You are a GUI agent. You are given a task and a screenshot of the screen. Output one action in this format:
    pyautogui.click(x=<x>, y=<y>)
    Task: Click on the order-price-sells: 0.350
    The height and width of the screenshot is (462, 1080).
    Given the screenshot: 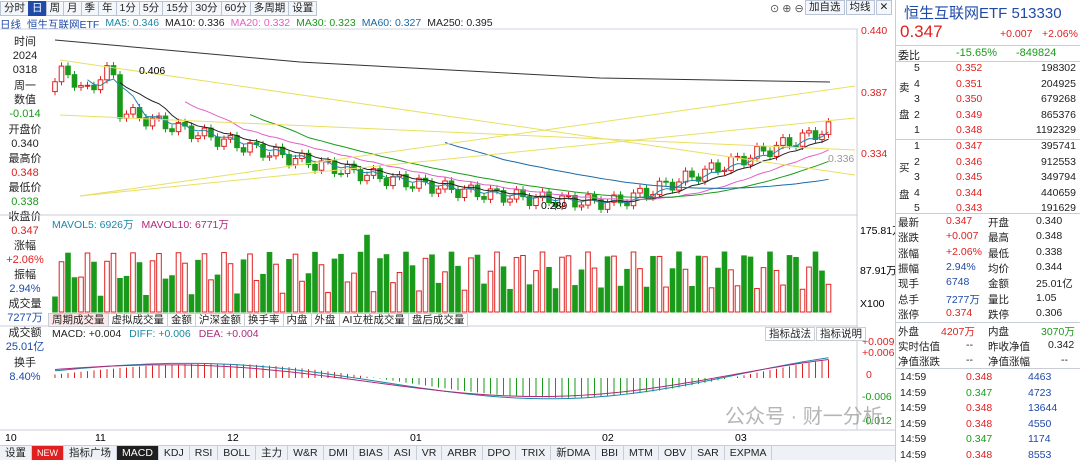 What is the action you would take?
    pyautogui.click(x=969, y=99)
    